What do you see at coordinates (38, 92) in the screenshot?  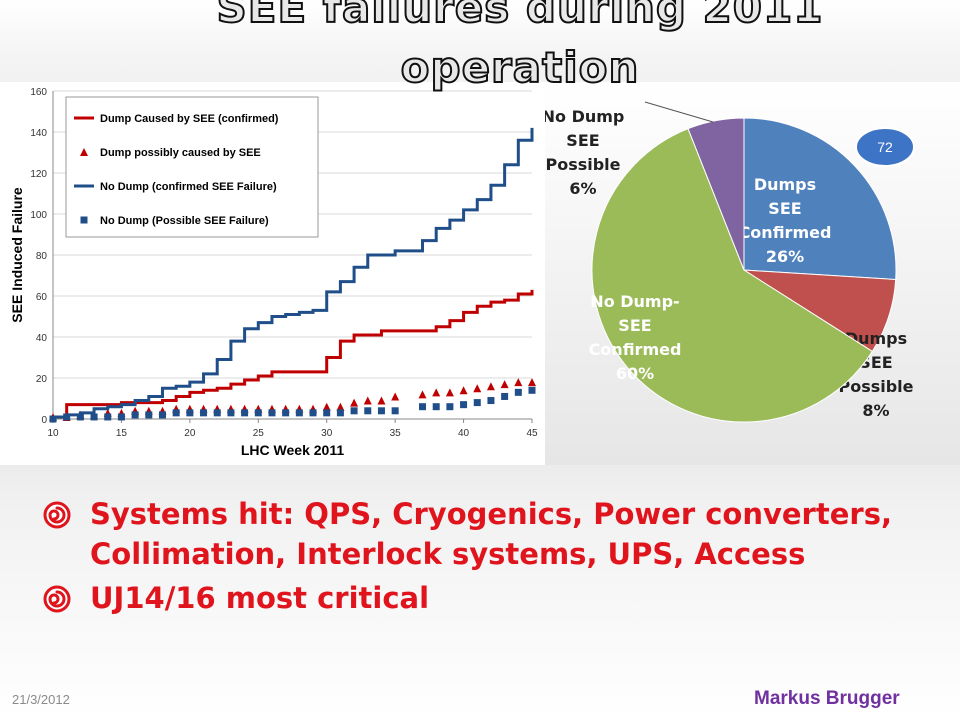 I see `y-tick-label: 160` at bounding box center [38, 92].